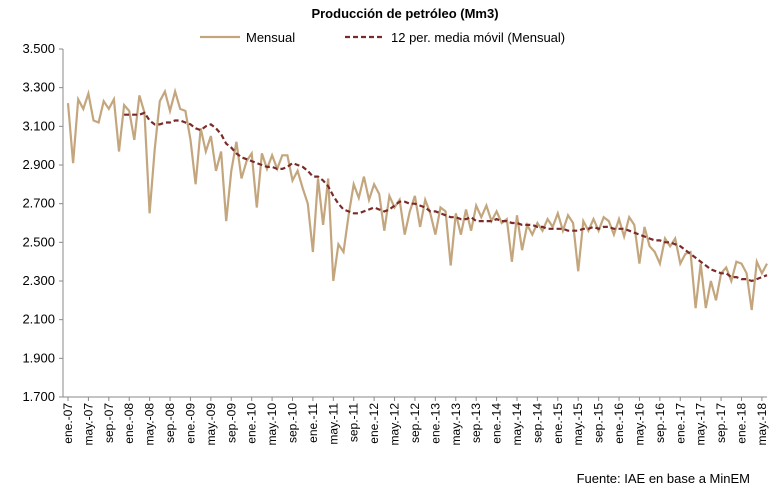  What do you see at coordinates (38, 280) in the screenshot?
I see `y-tick-label: 2.300` at bounding box center [38, 280].